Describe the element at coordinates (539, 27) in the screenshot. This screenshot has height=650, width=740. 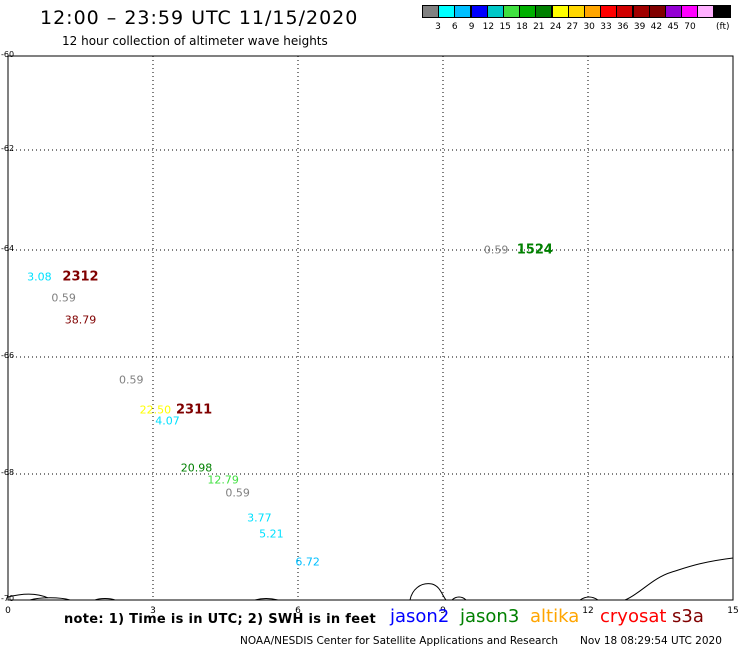
I see `color-scale-label: 21` at that location.